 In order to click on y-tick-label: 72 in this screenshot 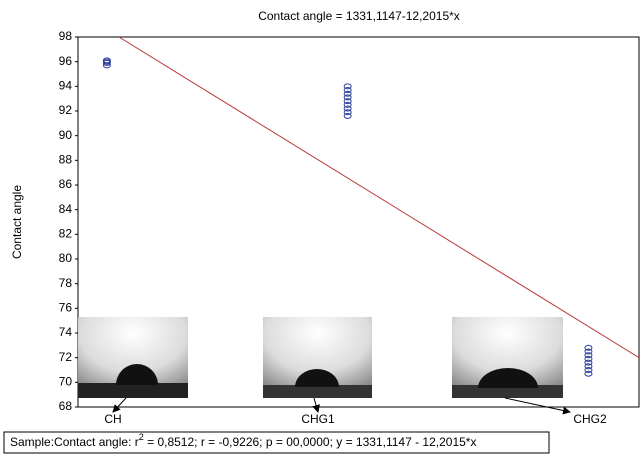, I will do `click(66, 357)`.